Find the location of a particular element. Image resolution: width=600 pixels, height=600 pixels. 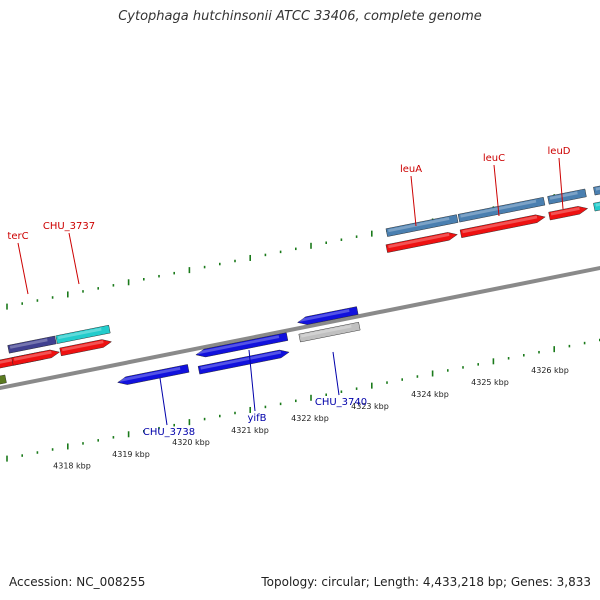

leuC-red-arrow-highlight is located at coordinates (500, 224).